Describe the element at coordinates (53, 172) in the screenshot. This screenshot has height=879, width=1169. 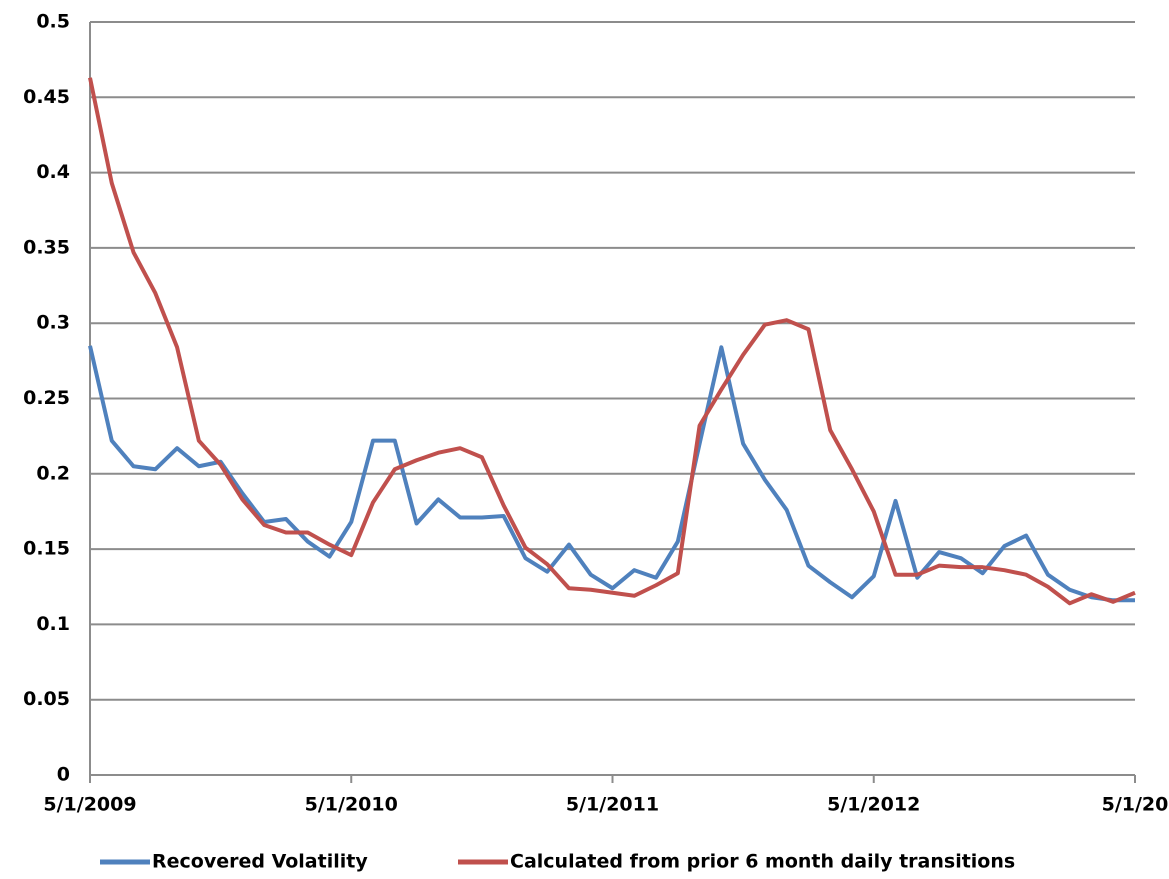
I see `y-tick-label: 0.4` at that location.